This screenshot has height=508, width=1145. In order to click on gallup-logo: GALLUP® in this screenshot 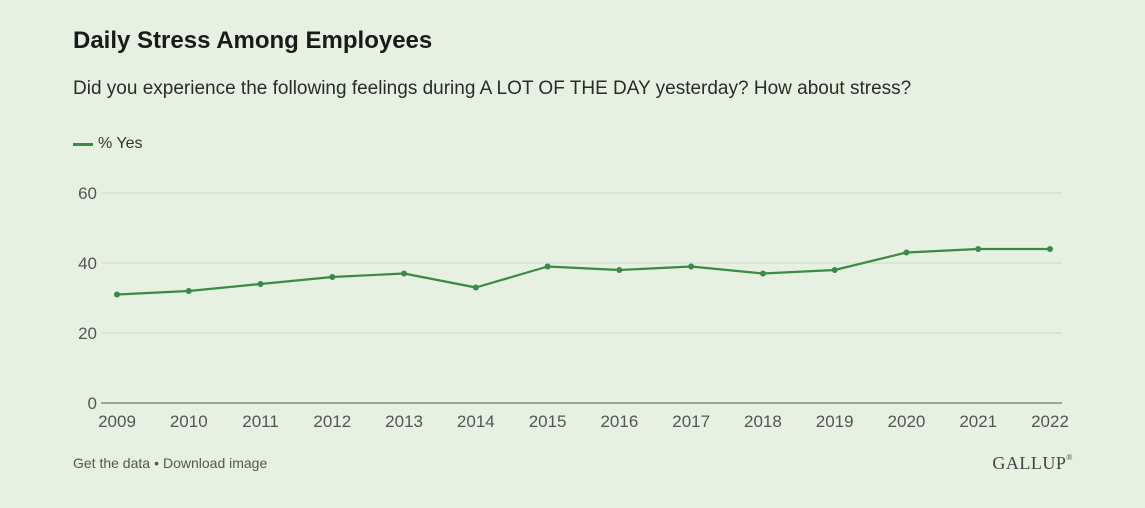, I will do `click(1032, 463)`.